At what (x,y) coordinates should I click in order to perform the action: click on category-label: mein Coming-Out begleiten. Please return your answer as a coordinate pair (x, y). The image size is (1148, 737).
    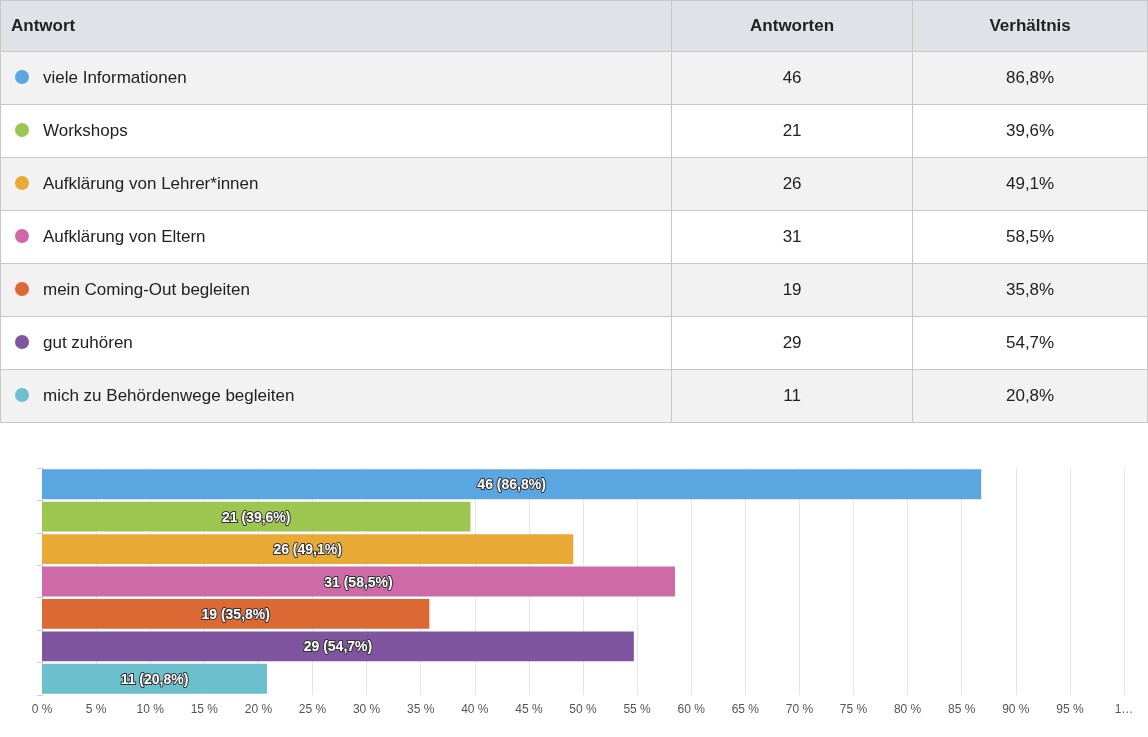
    Looking at the image, I should click on (146, 289).